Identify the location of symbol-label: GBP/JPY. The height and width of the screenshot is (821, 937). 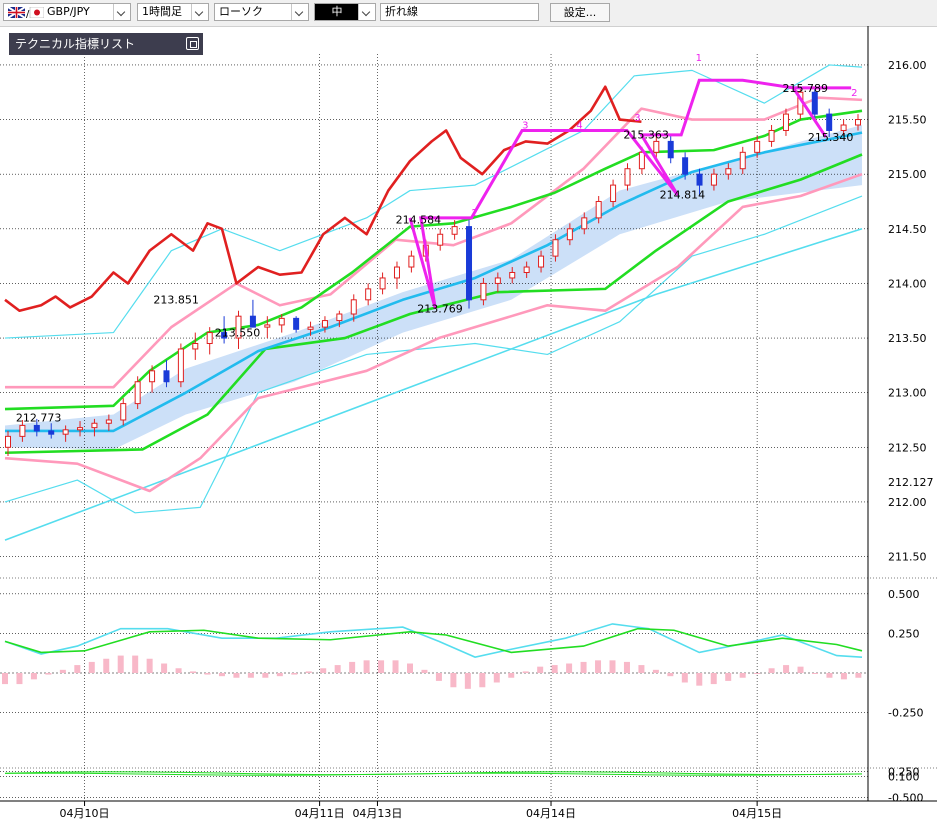
(68, 11).